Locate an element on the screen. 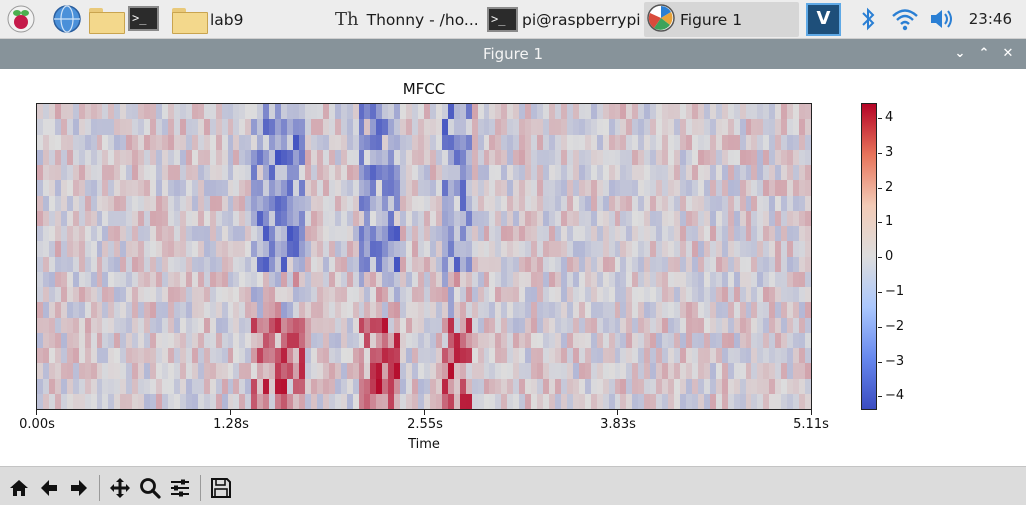 The width and height of the screenshot is (1026, 505). pan-button is located at coordinates (120, 488).